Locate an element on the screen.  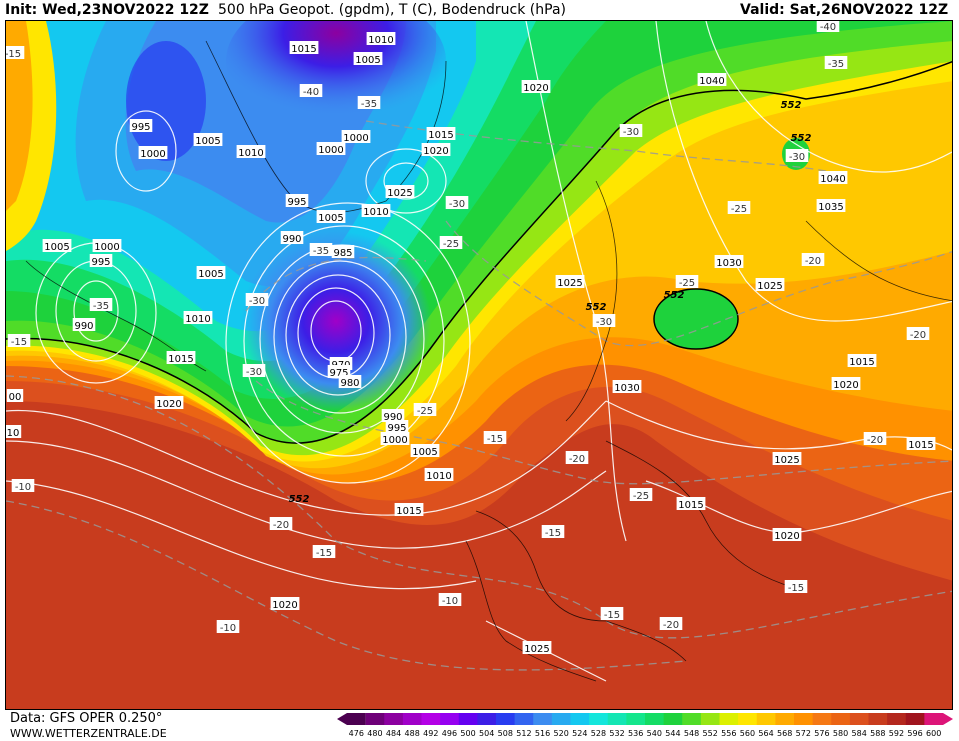
scale-tick-label: 592 is located at coordinates (896, 733).